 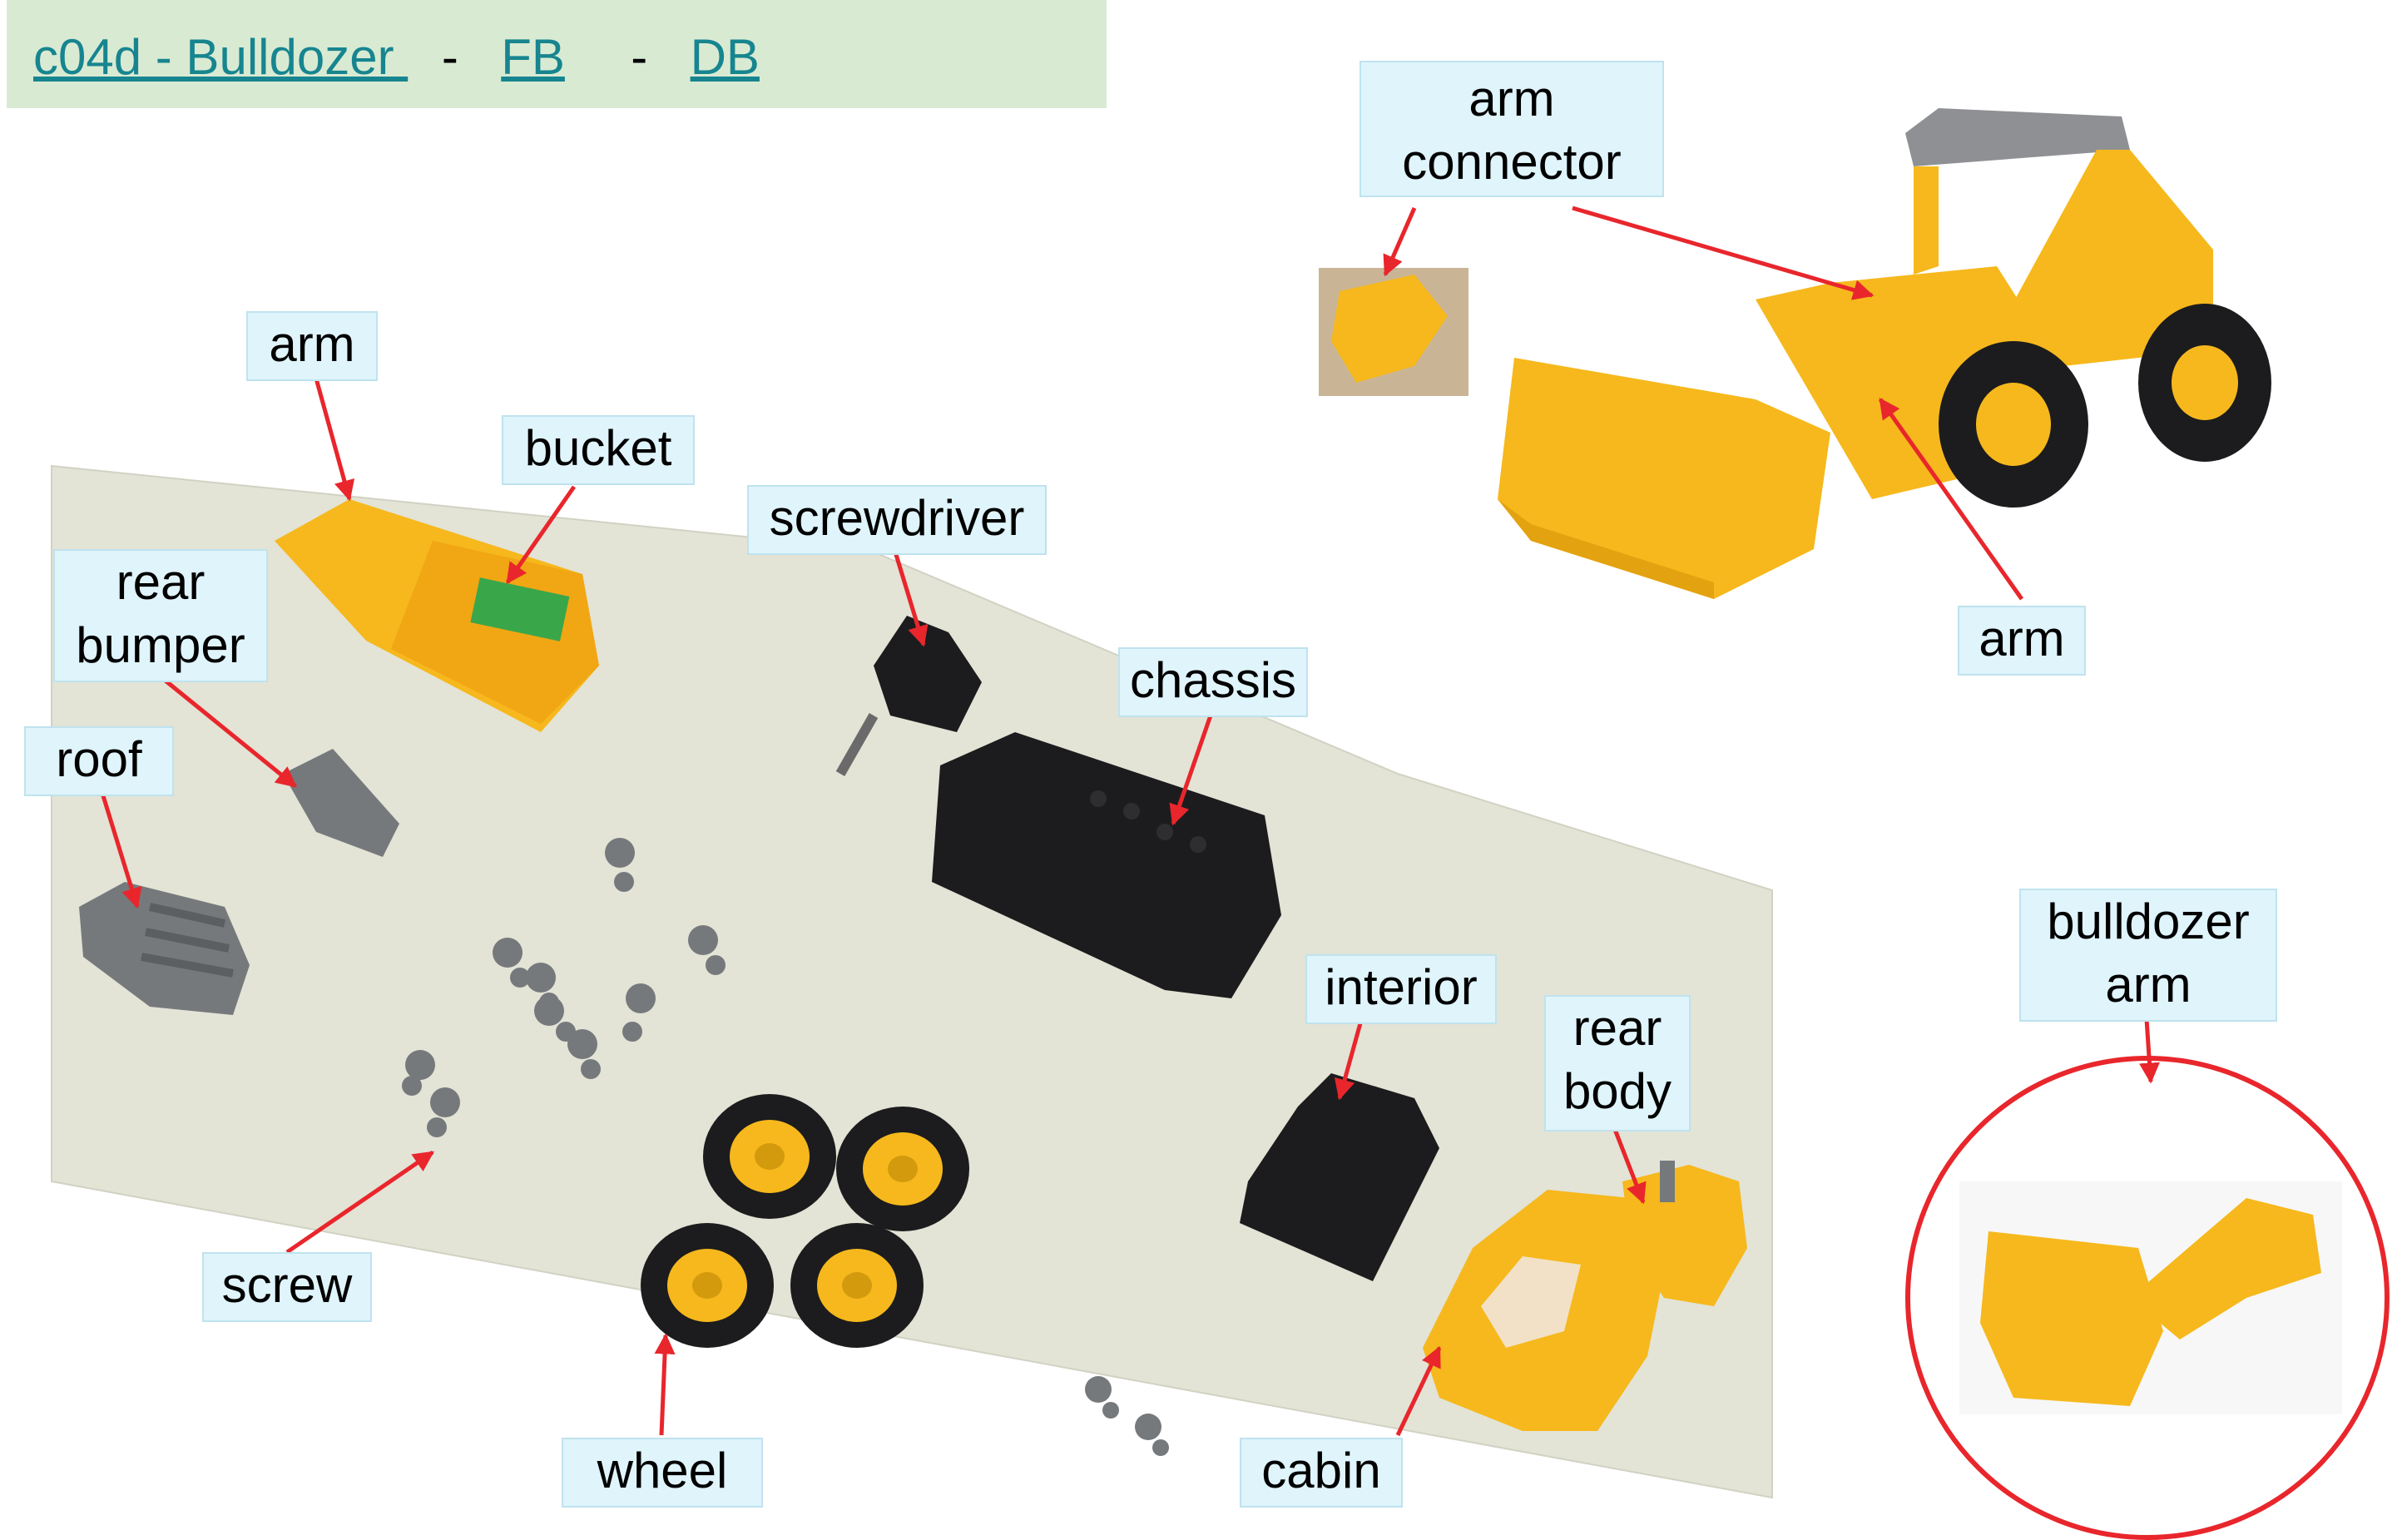 What do you see at coordinates (341, 803) in the screenshot?
I see `rear-bumper-part` at bounding box center [341, 803].